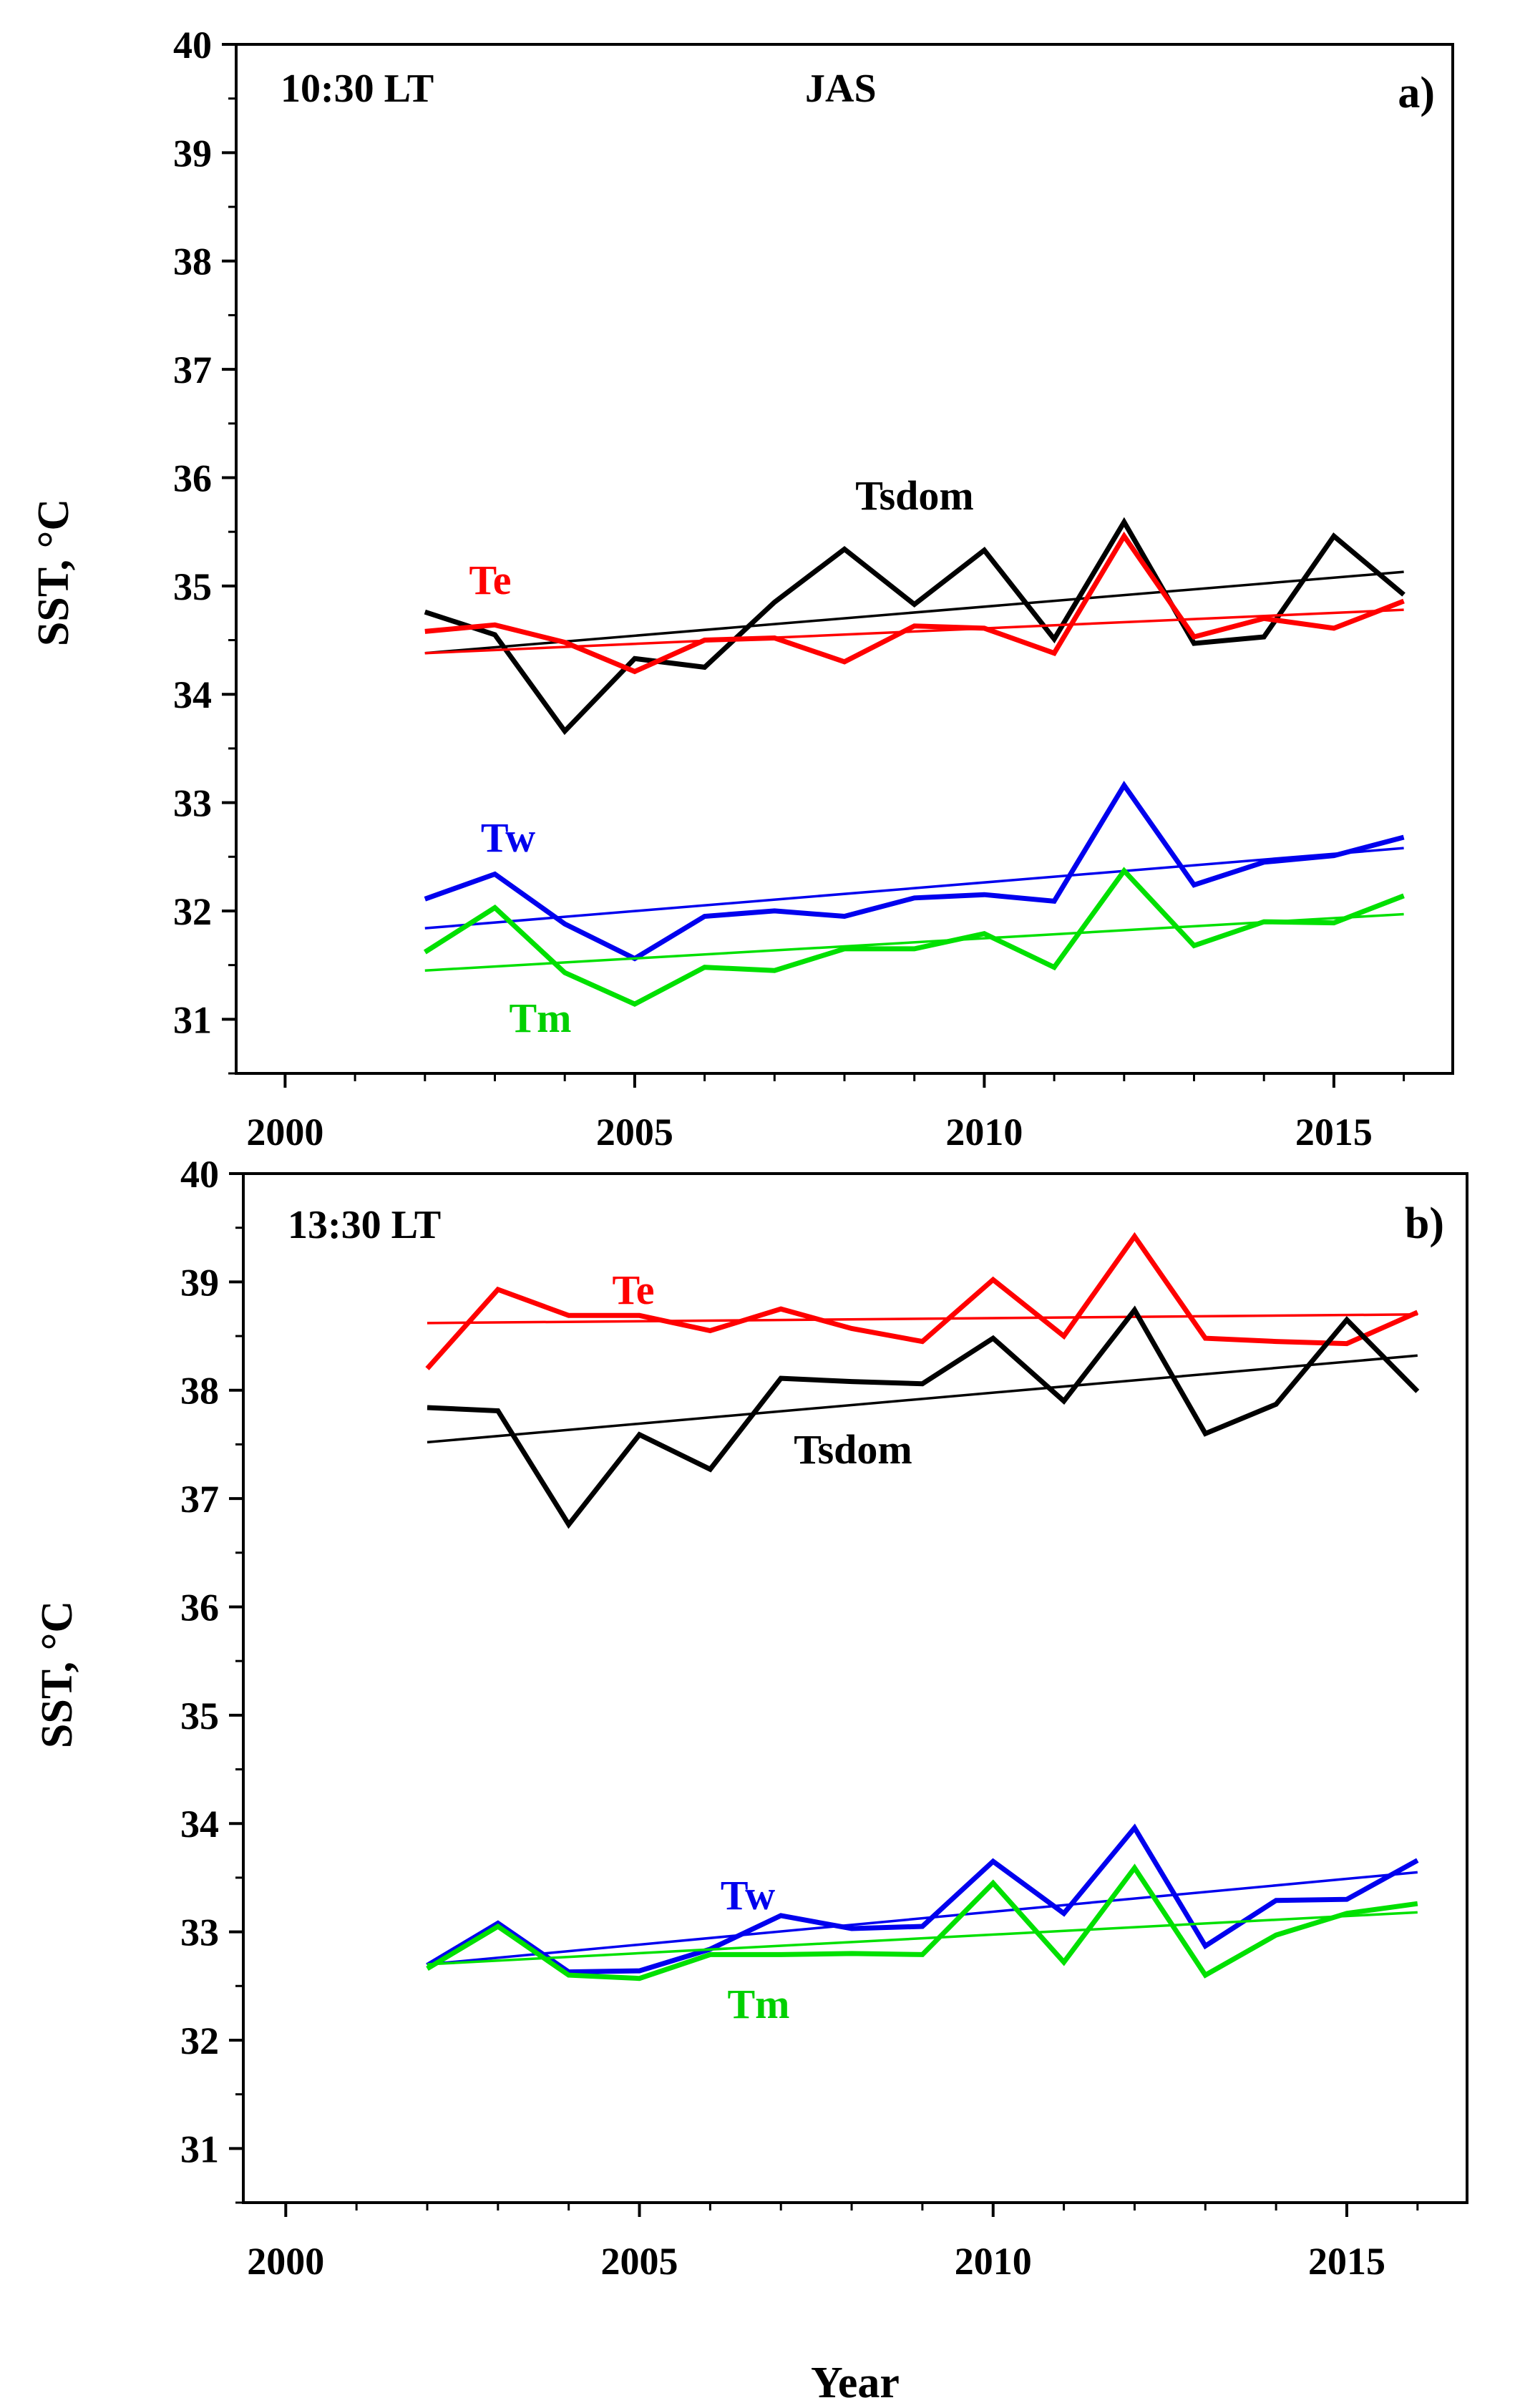  Describe the element at coordinates (364, 1225) in the screenshot. I see `time-label: 13:30 LT` at that location.